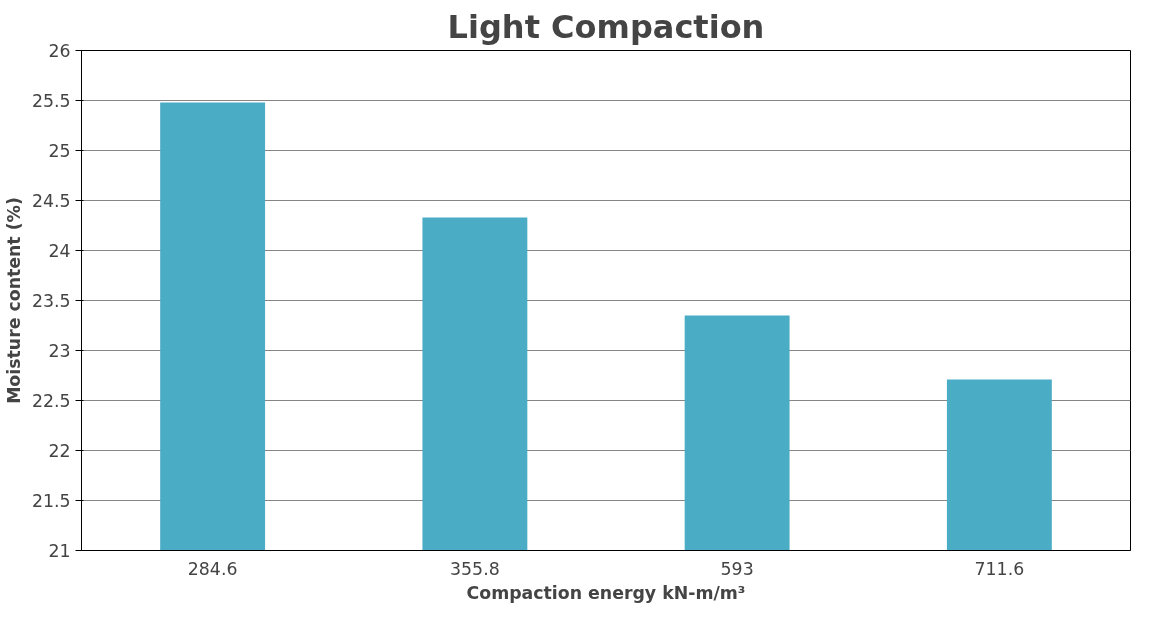 The image size is (1174, 618). Describe the element at coordinates (999, 568) in the screenshot. I see `x-tick-label: 711.6` at that location.